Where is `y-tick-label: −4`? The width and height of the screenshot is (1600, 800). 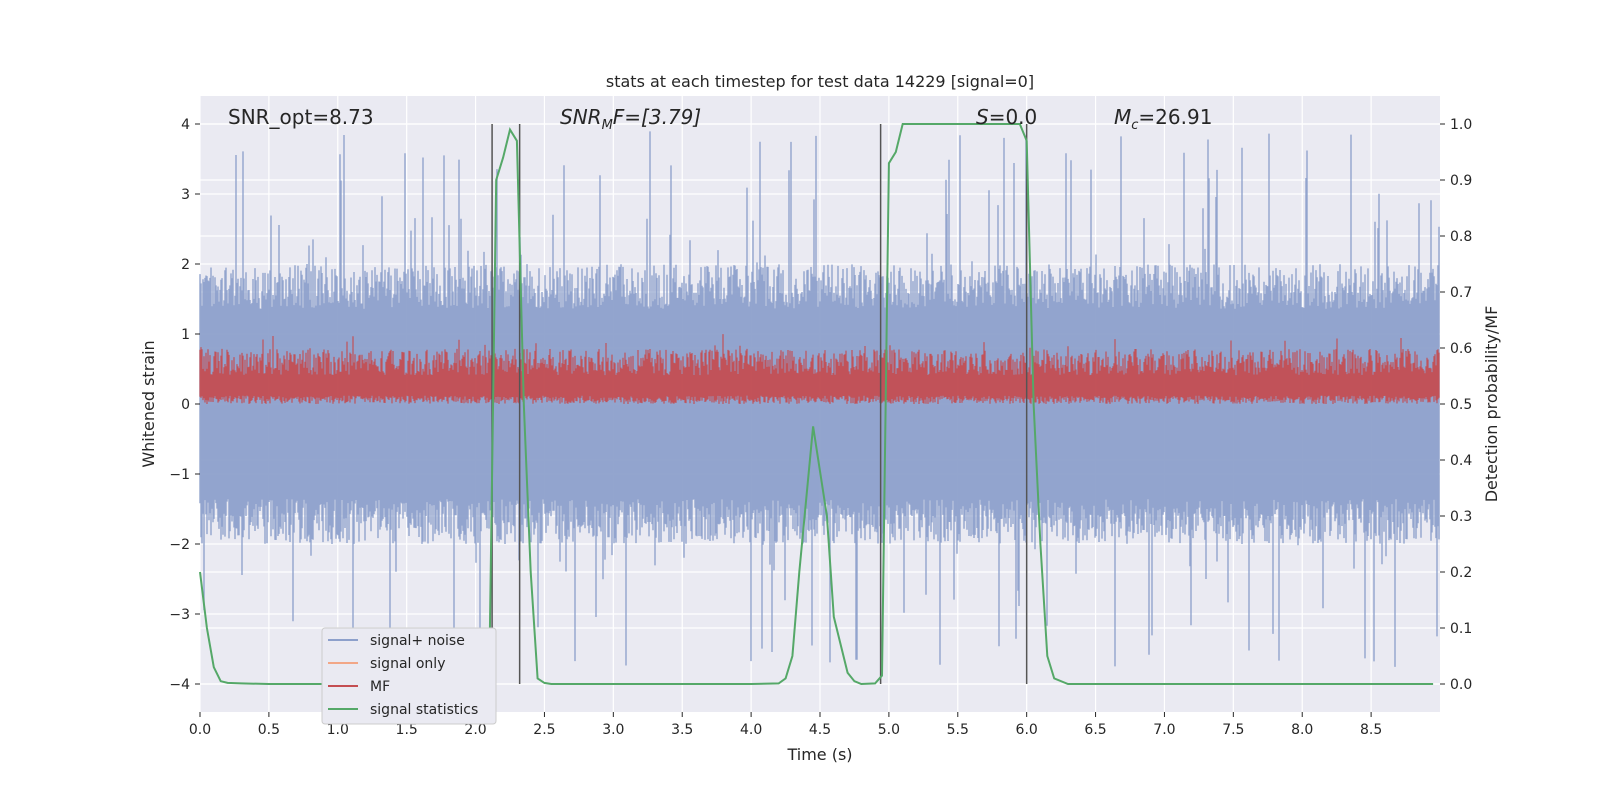 y-tick-label: −4 is located at coordinates (179, 685).